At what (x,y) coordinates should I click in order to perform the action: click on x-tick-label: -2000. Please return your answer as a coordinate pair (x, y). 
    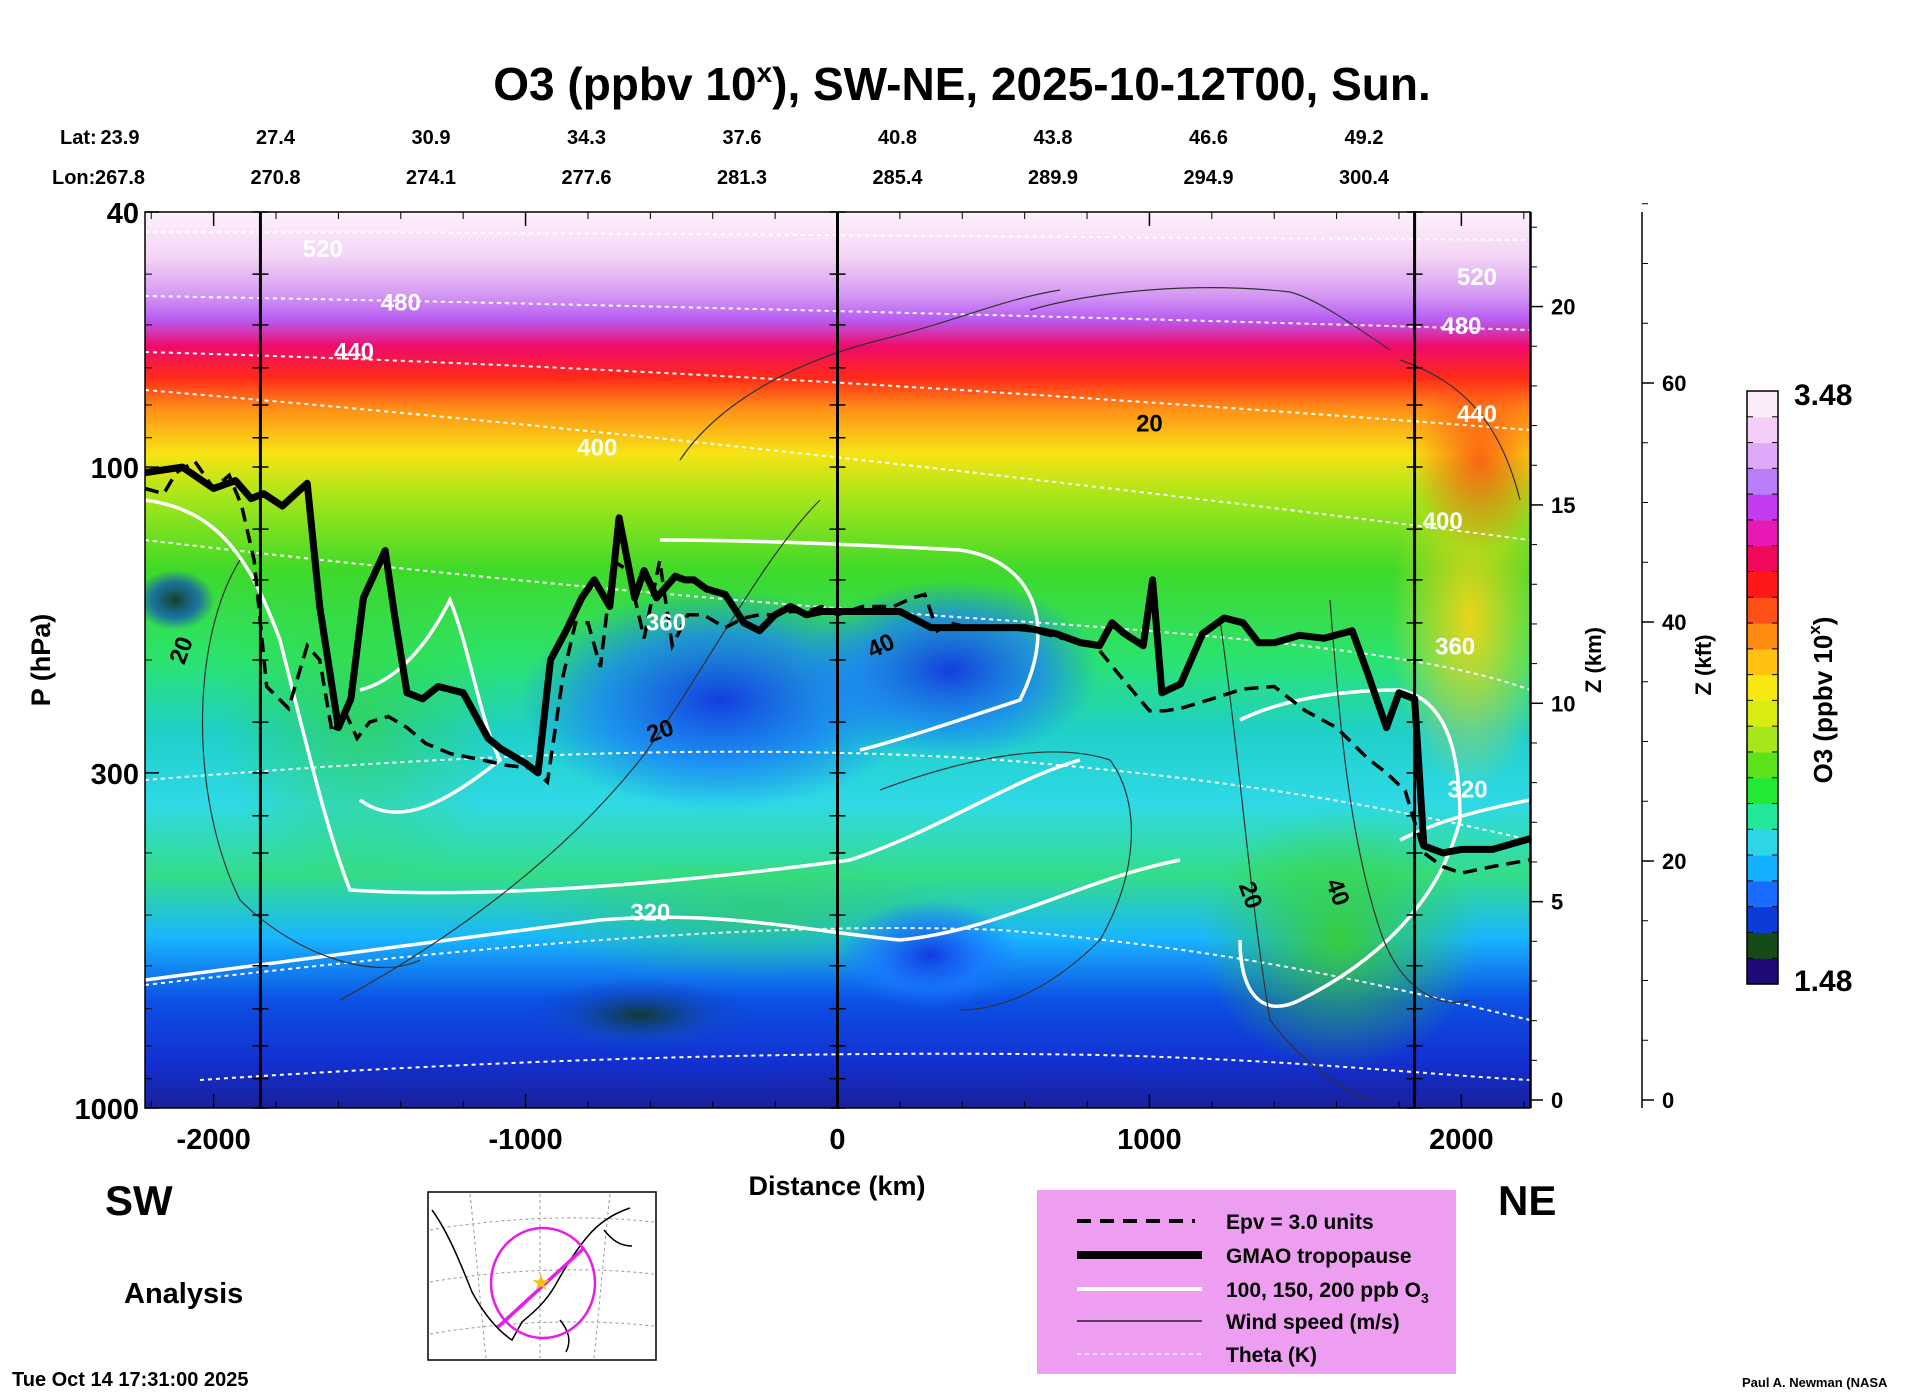
    Looking at the image, I should click on (214, 1140).